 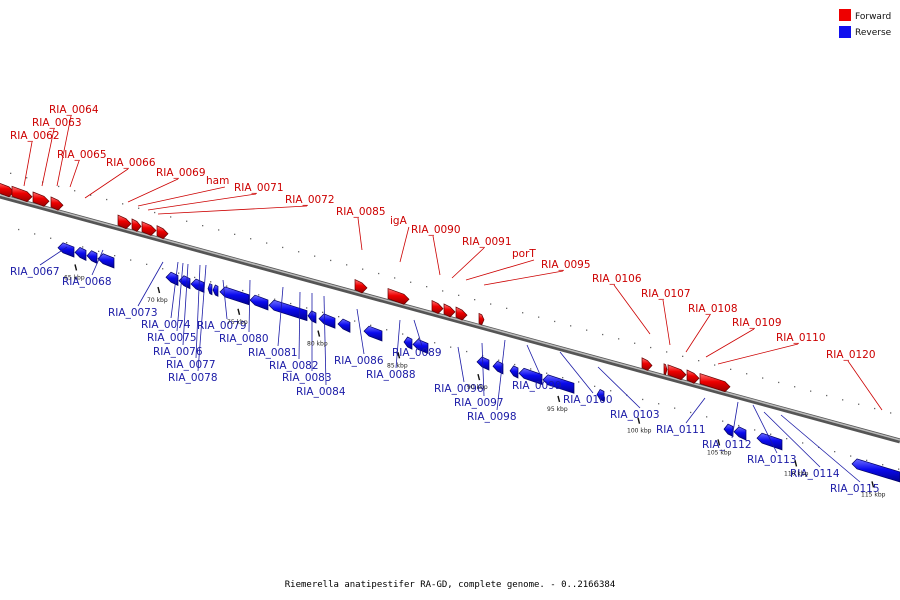 I want to click on reverse-label-ria-0077: RIA_0077, so click(x=191, y=365).